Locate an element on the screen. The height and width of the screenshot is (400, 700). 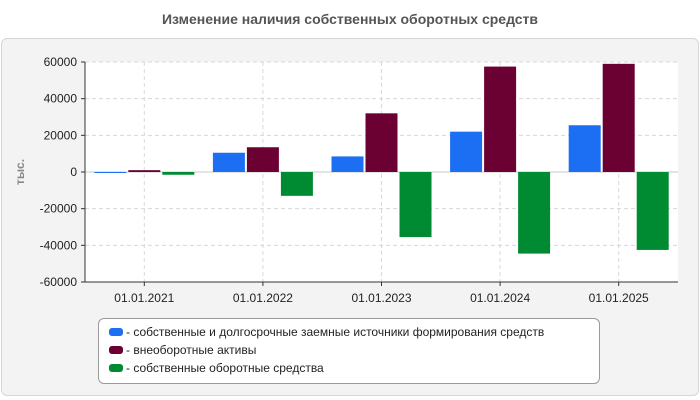
y-tick-label: -40000 is located at coordinates (59, 245).